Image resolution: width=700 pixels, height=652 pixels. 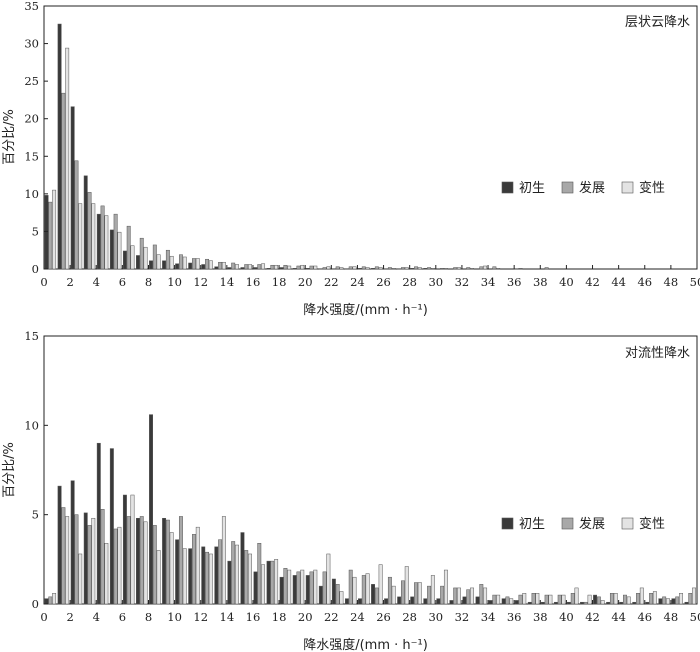 I want to click on bar-发展-32, so click(x=468, y=597).